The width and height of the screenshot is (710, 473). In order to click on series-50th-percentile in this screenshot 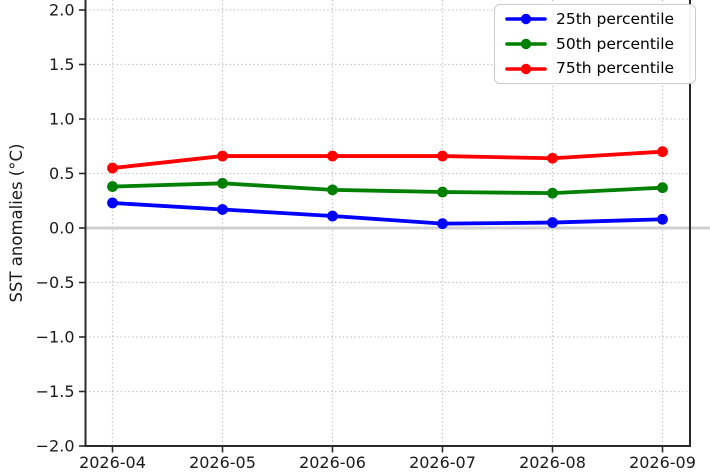, I will do `click(387, 188)`.